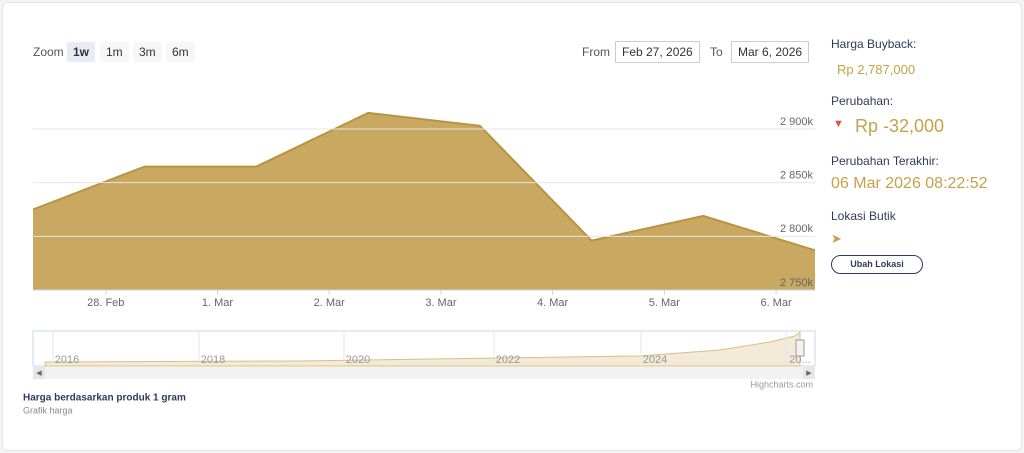 The image size is (1024, 453). Describe the element at coordinates (213, 360) in the screenshot. I see `navigator-label: 2018` at that location.